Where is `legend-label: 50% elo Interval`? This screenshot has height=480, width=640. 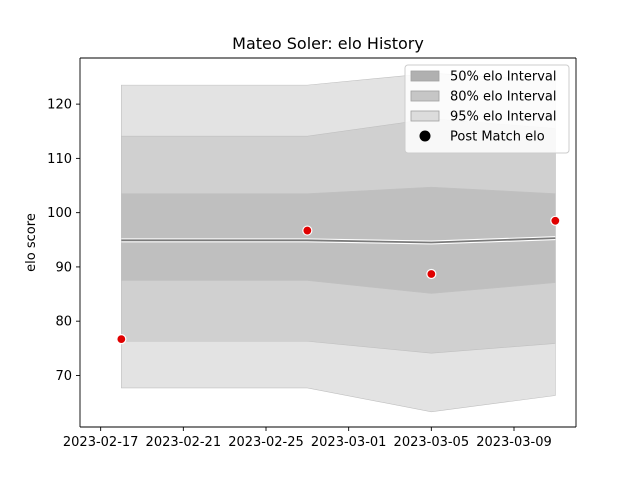 legend-label: 50% elo Interval is located at coordinates (503, 77).